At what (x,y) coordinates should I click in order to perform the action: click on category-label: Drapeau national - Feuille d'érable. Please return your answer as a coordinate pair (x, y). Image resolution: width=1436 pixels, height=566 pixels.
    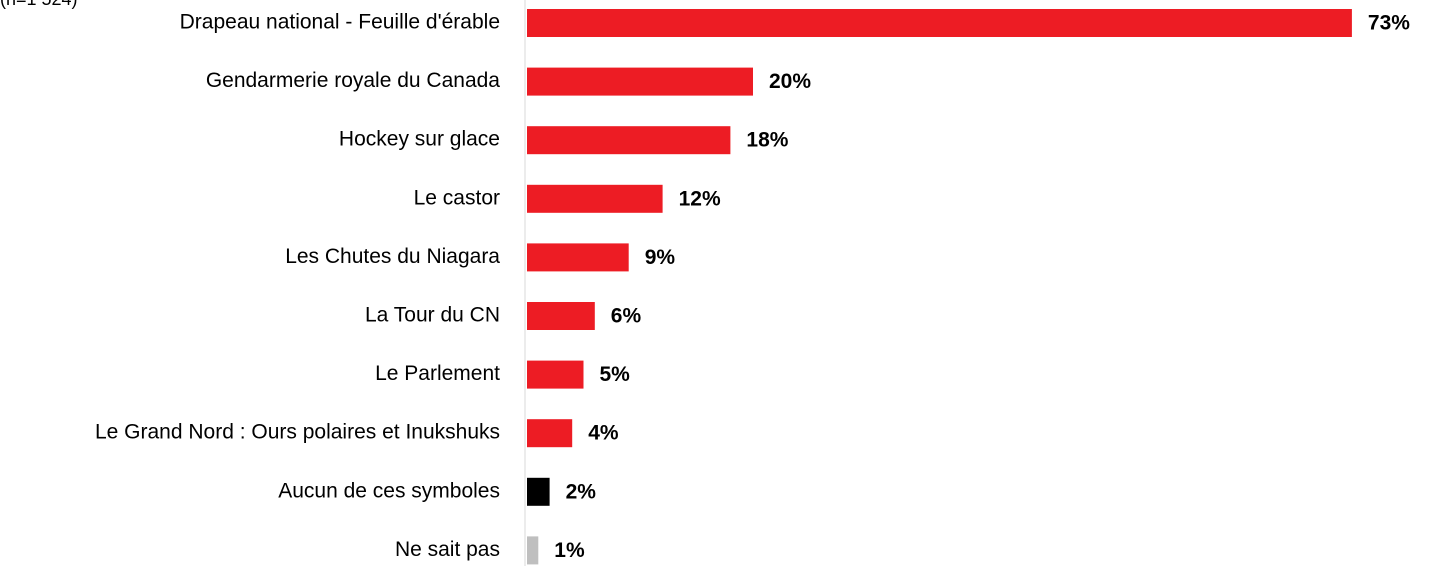
    Looking at the image, I should click on (340, 22).